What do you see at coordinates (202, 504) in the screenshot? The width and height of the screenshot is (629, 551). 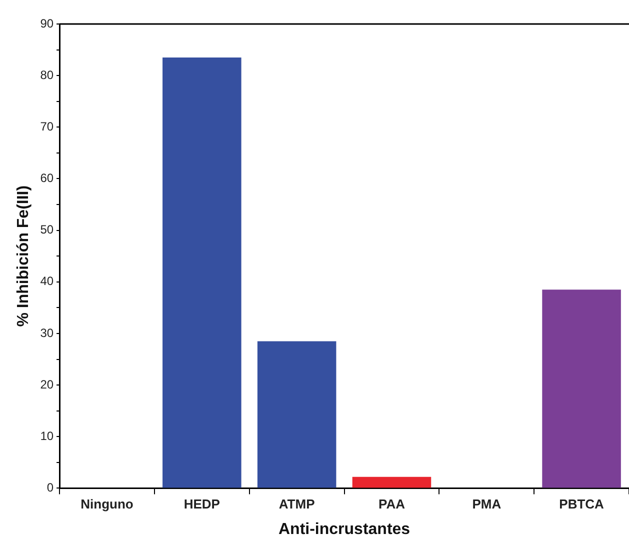 I see `x-tick-label: HEDP` at bounding box center [202, 504].